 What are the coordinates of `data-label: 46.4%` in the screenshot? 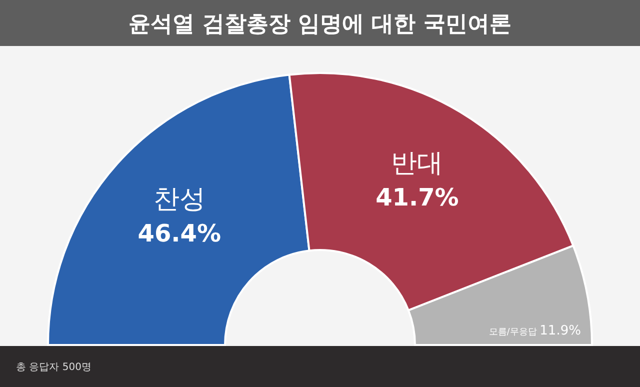 It's located at (180, 233).